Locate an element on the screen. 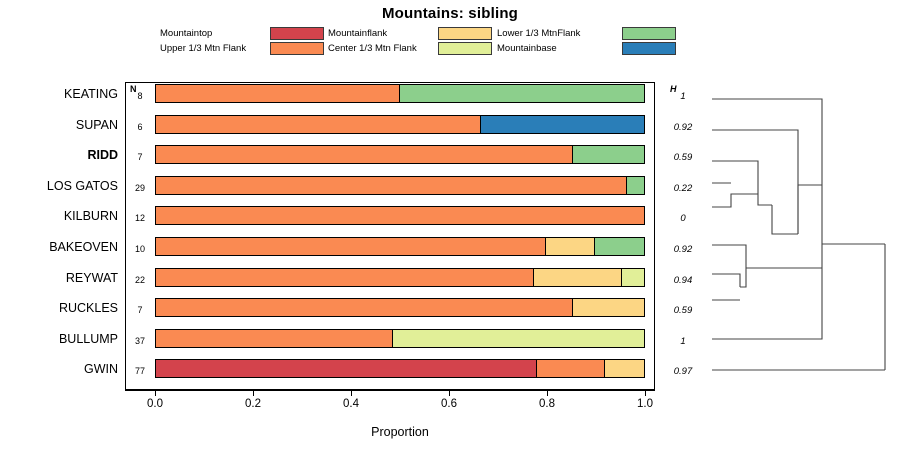 The height and width of the screenshot is (460, 900). x-tick-label: 0.4 is located at coordinates (351, 404).